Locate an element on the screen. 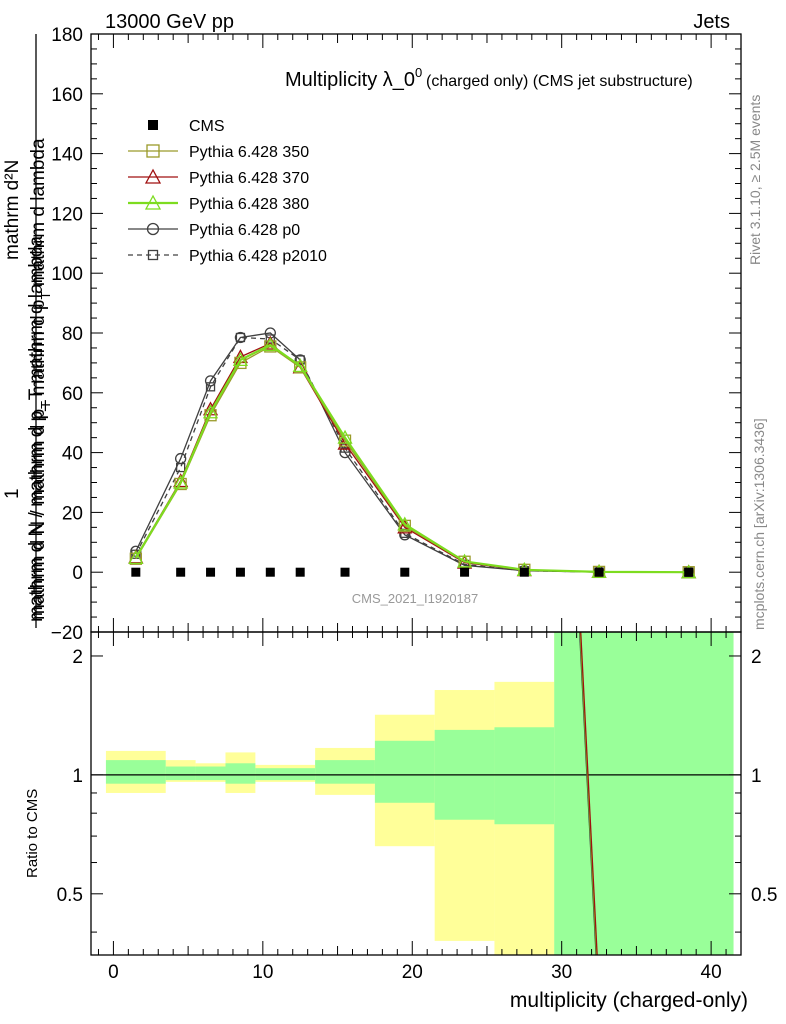  mcplots-label: mcplots.cern.ch [arXiv:1306.3436] is located at coordinates (759, 524).